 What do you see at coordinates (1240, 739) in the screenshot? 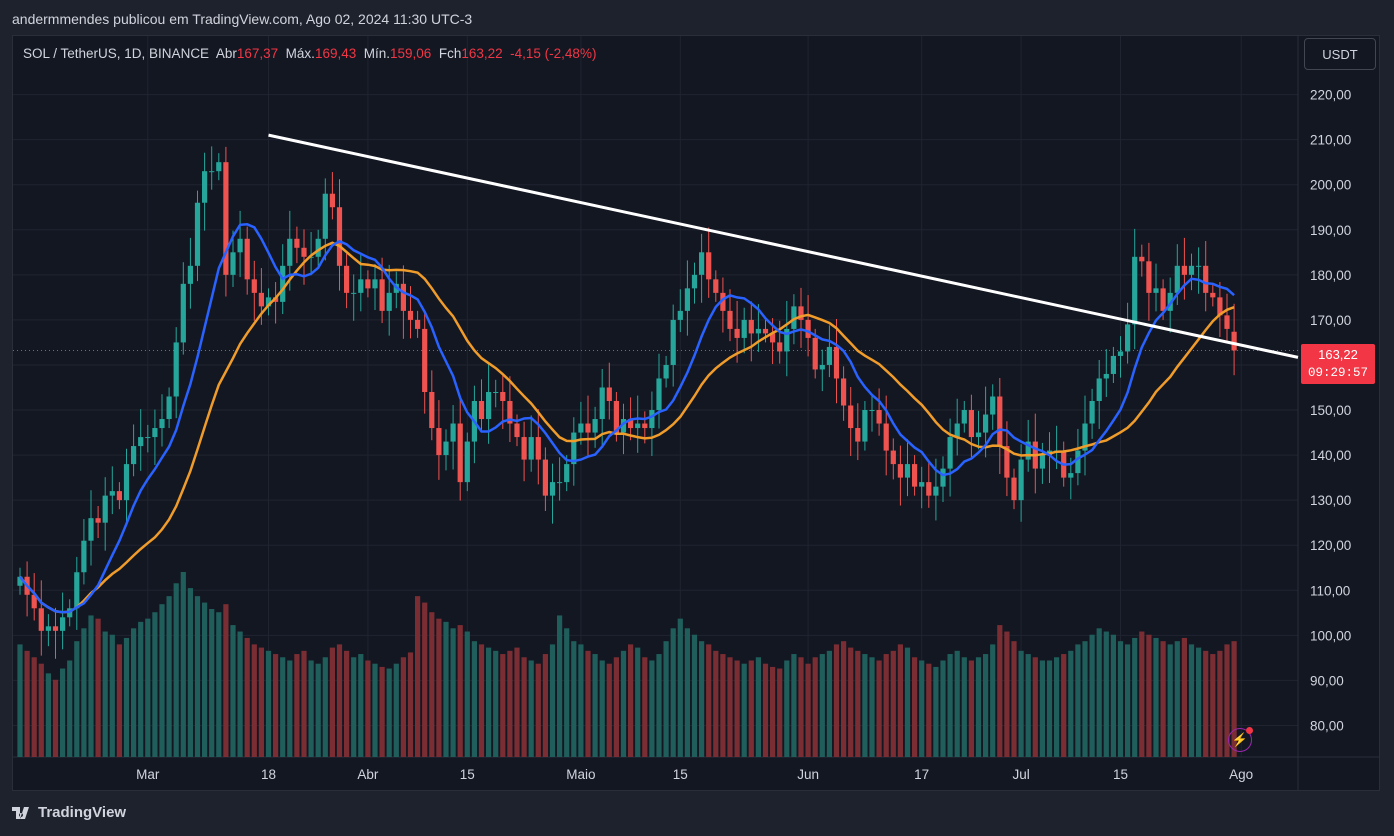
I see `bolt-icon: ⚡` at bounding box center [1240, 739].